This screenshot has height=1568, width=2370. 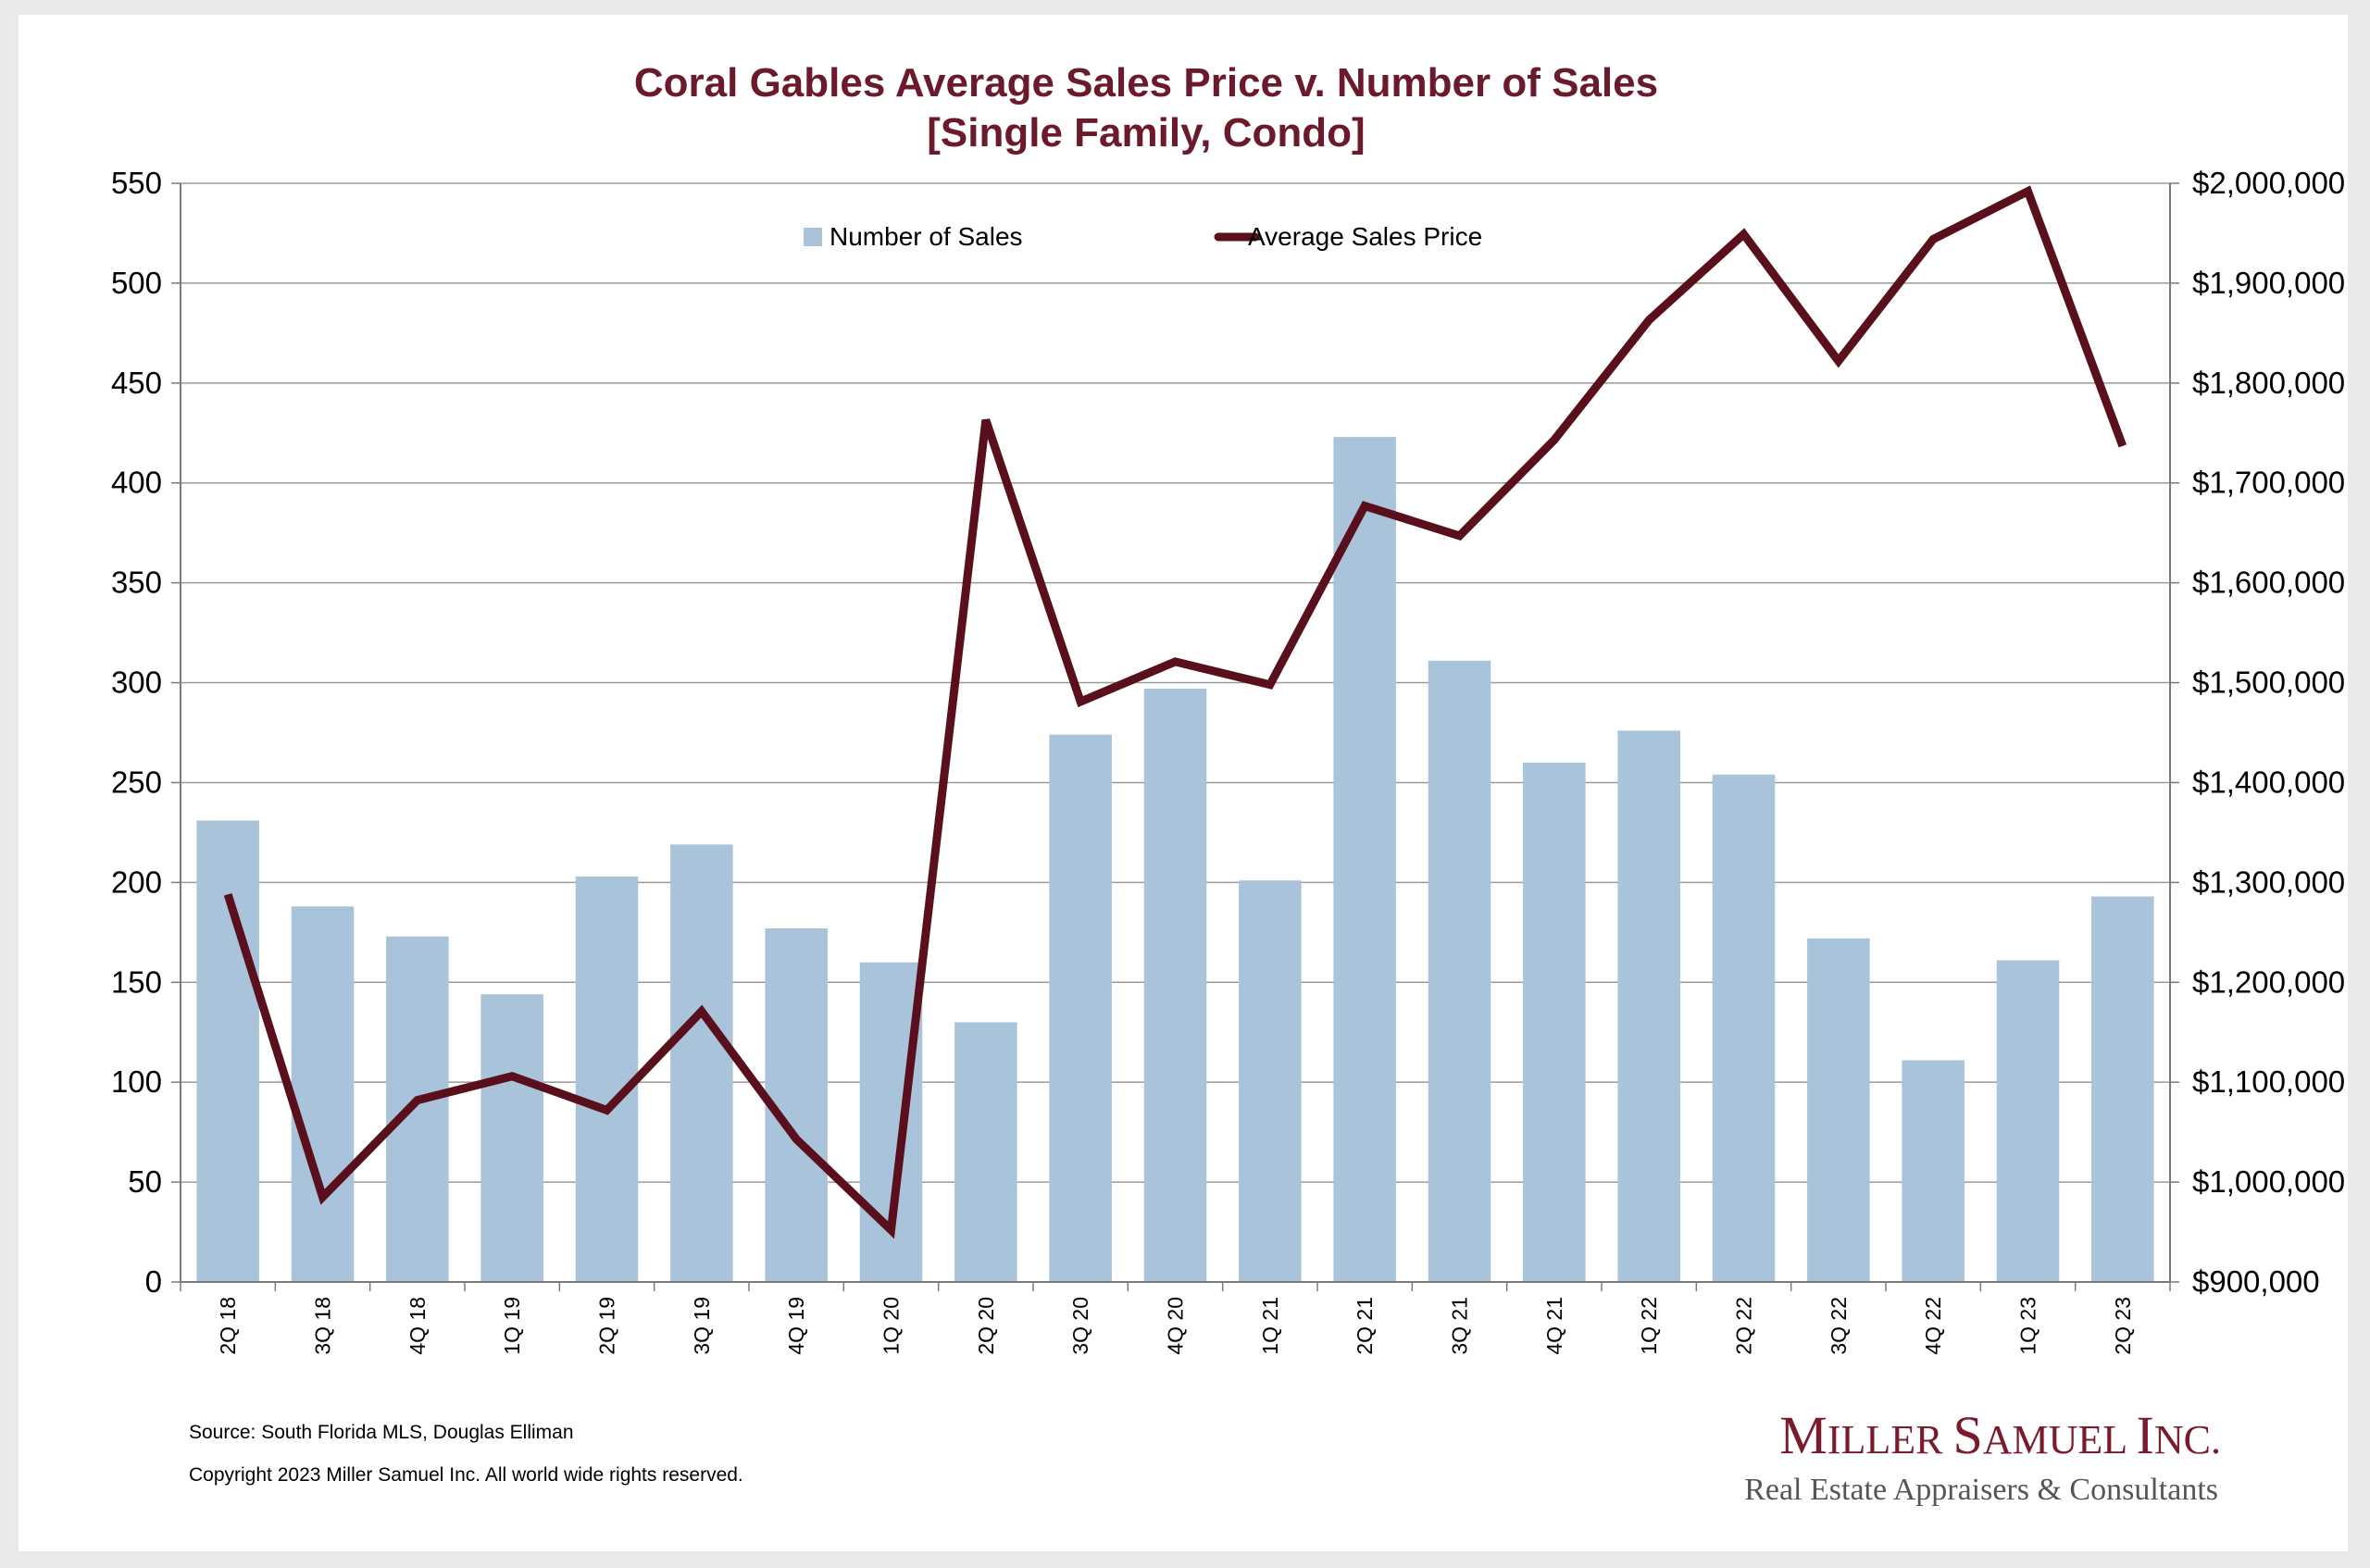 What do you see at coordinates (2123, 1326) in the screenshot?
I see `x-tick-label: 2Q 23` at bounding box center [2123, 1326].